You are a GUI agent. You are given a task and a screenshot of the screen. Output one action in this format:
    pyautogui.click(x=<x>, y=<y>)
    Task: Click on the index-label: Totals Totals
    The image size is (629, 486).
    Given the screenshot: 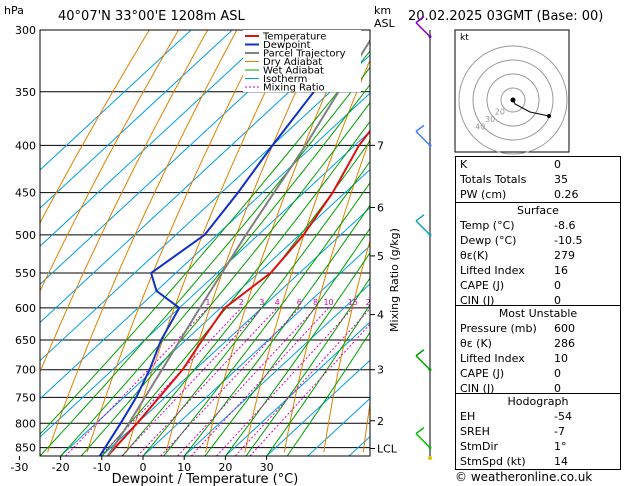 What is the action you would take?
    pyautogui.click(x=493, y=179)
    